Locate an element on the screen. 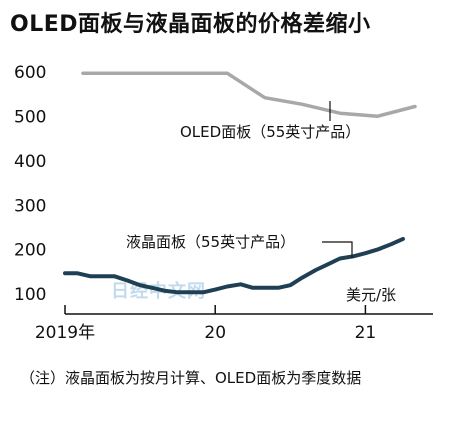 This screenshot has width=450, height=423. chart-title: OLED面板与液晶面板的价格差缩小 is located at coordinates (190, 24).